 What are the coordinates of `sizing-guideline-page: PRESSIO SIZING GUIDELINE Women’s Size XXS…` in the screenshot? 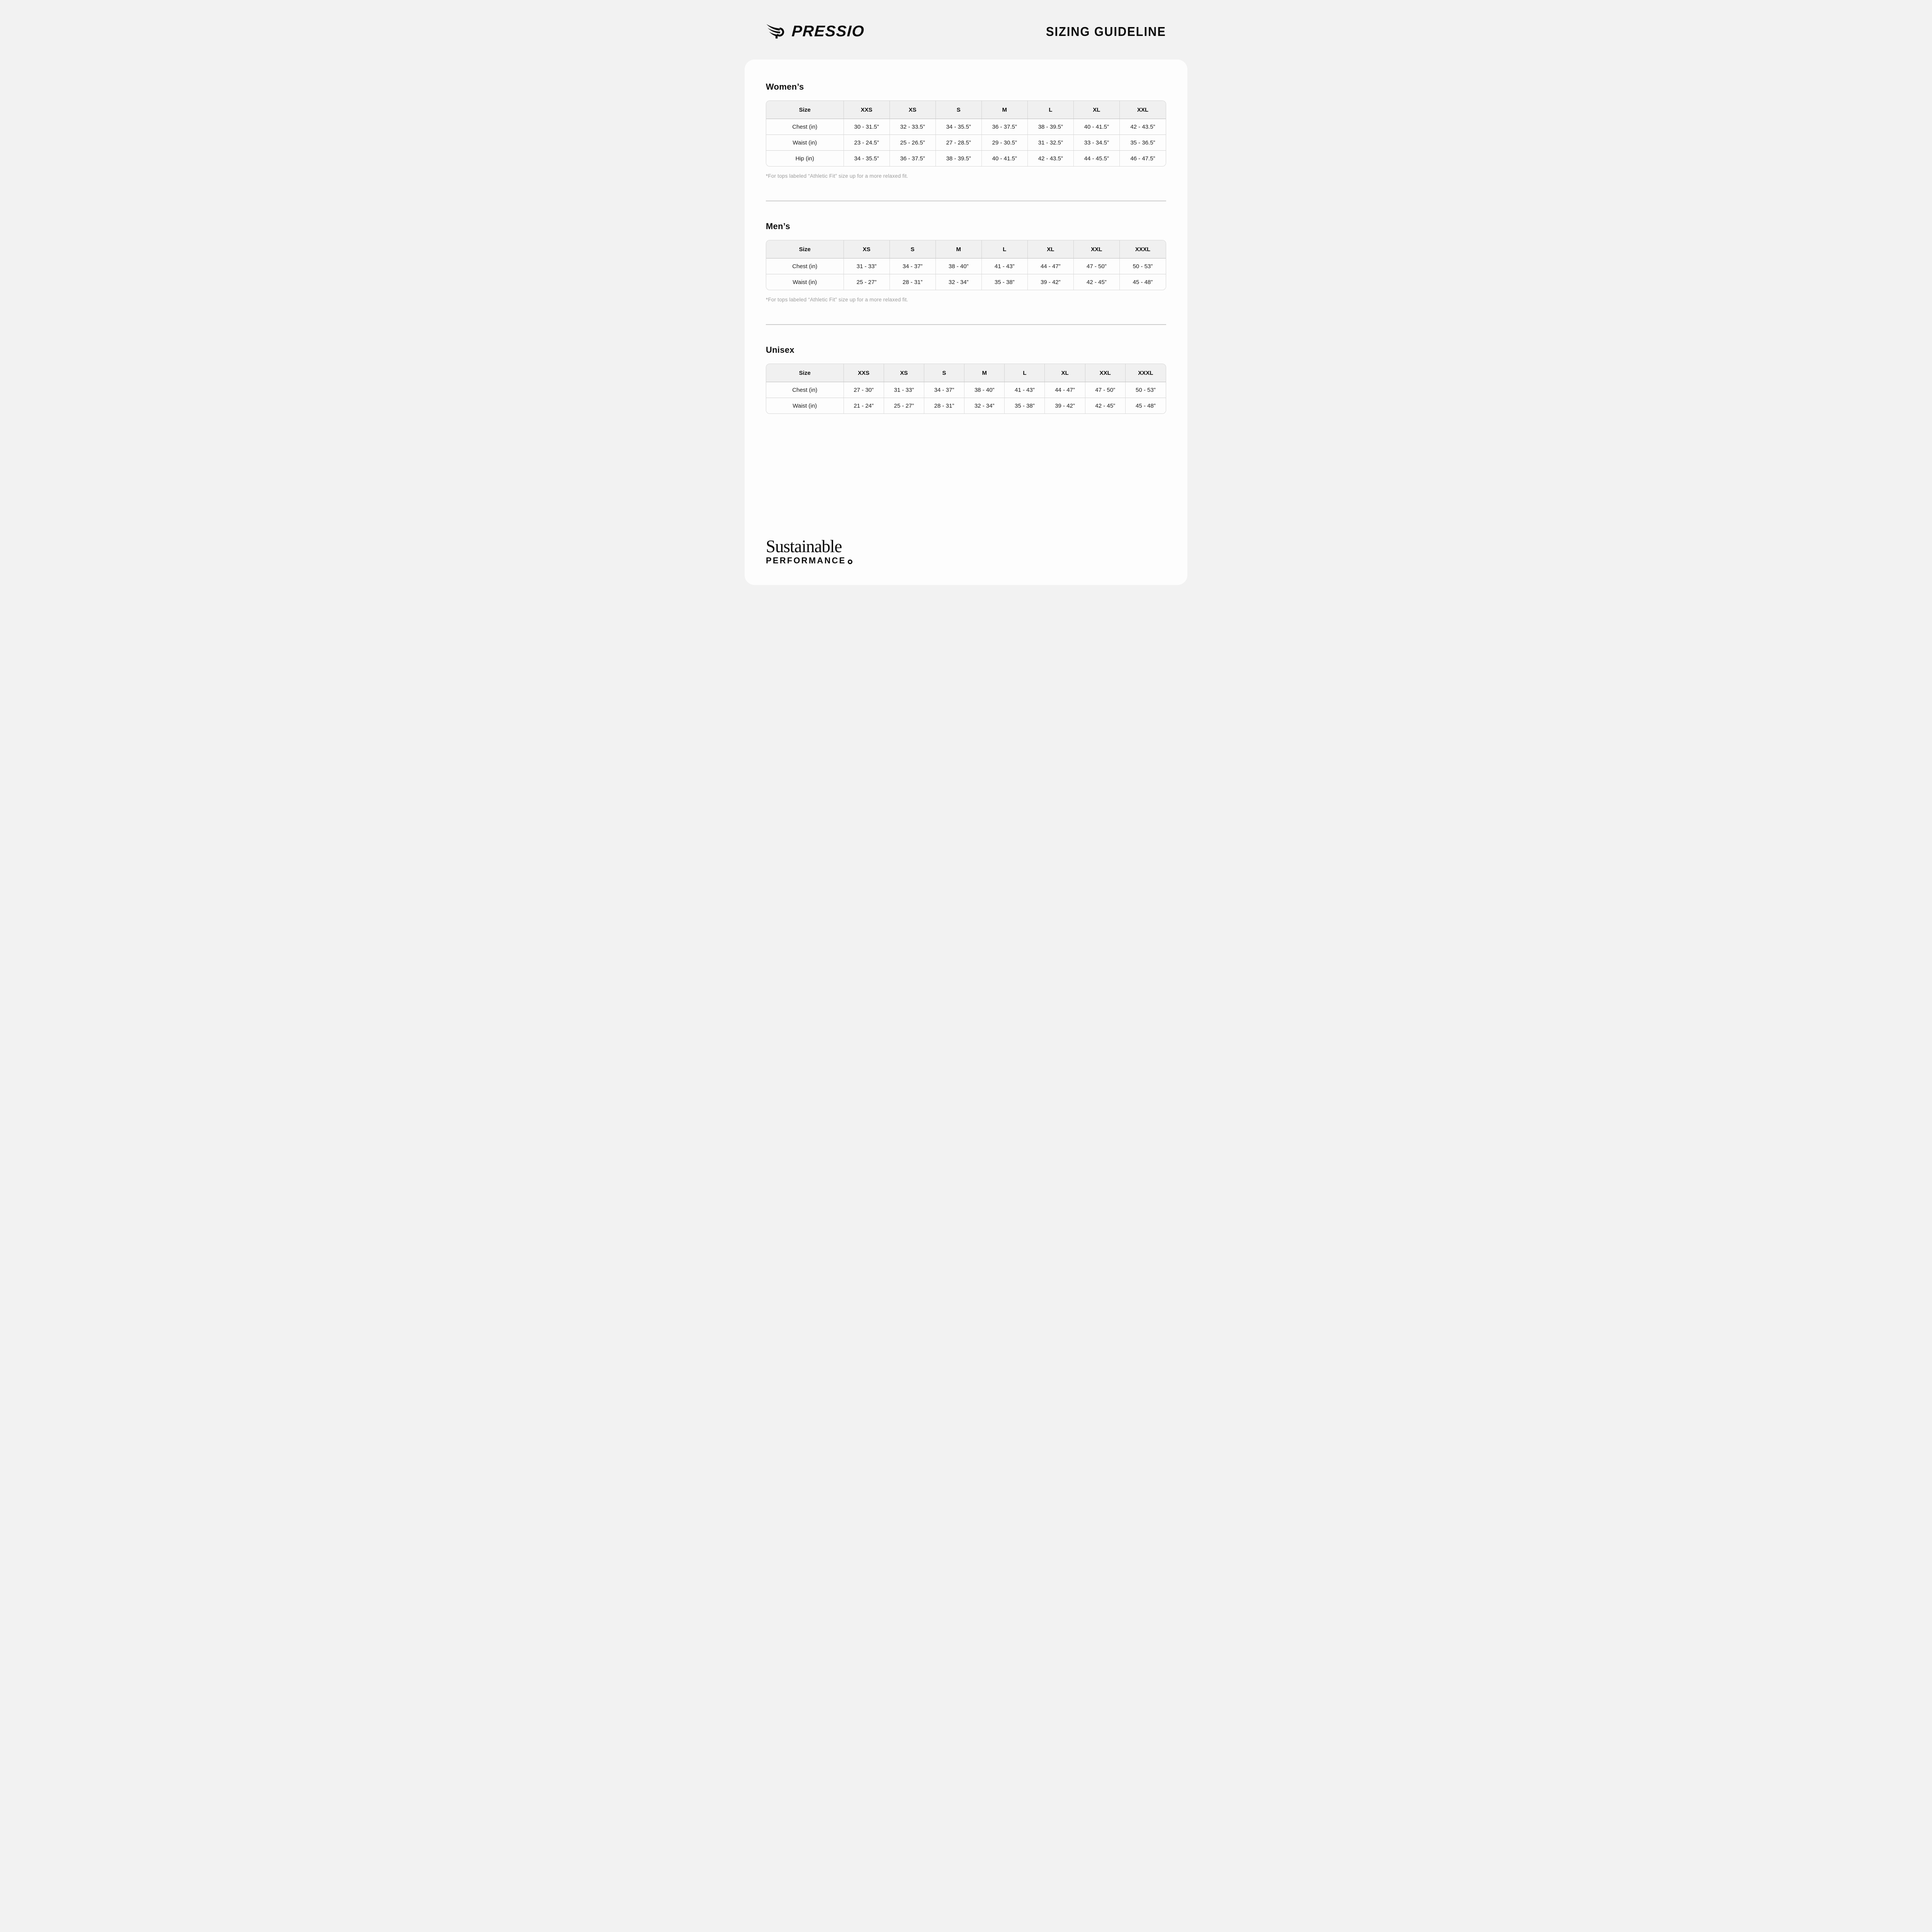 It's located at (966, 303).